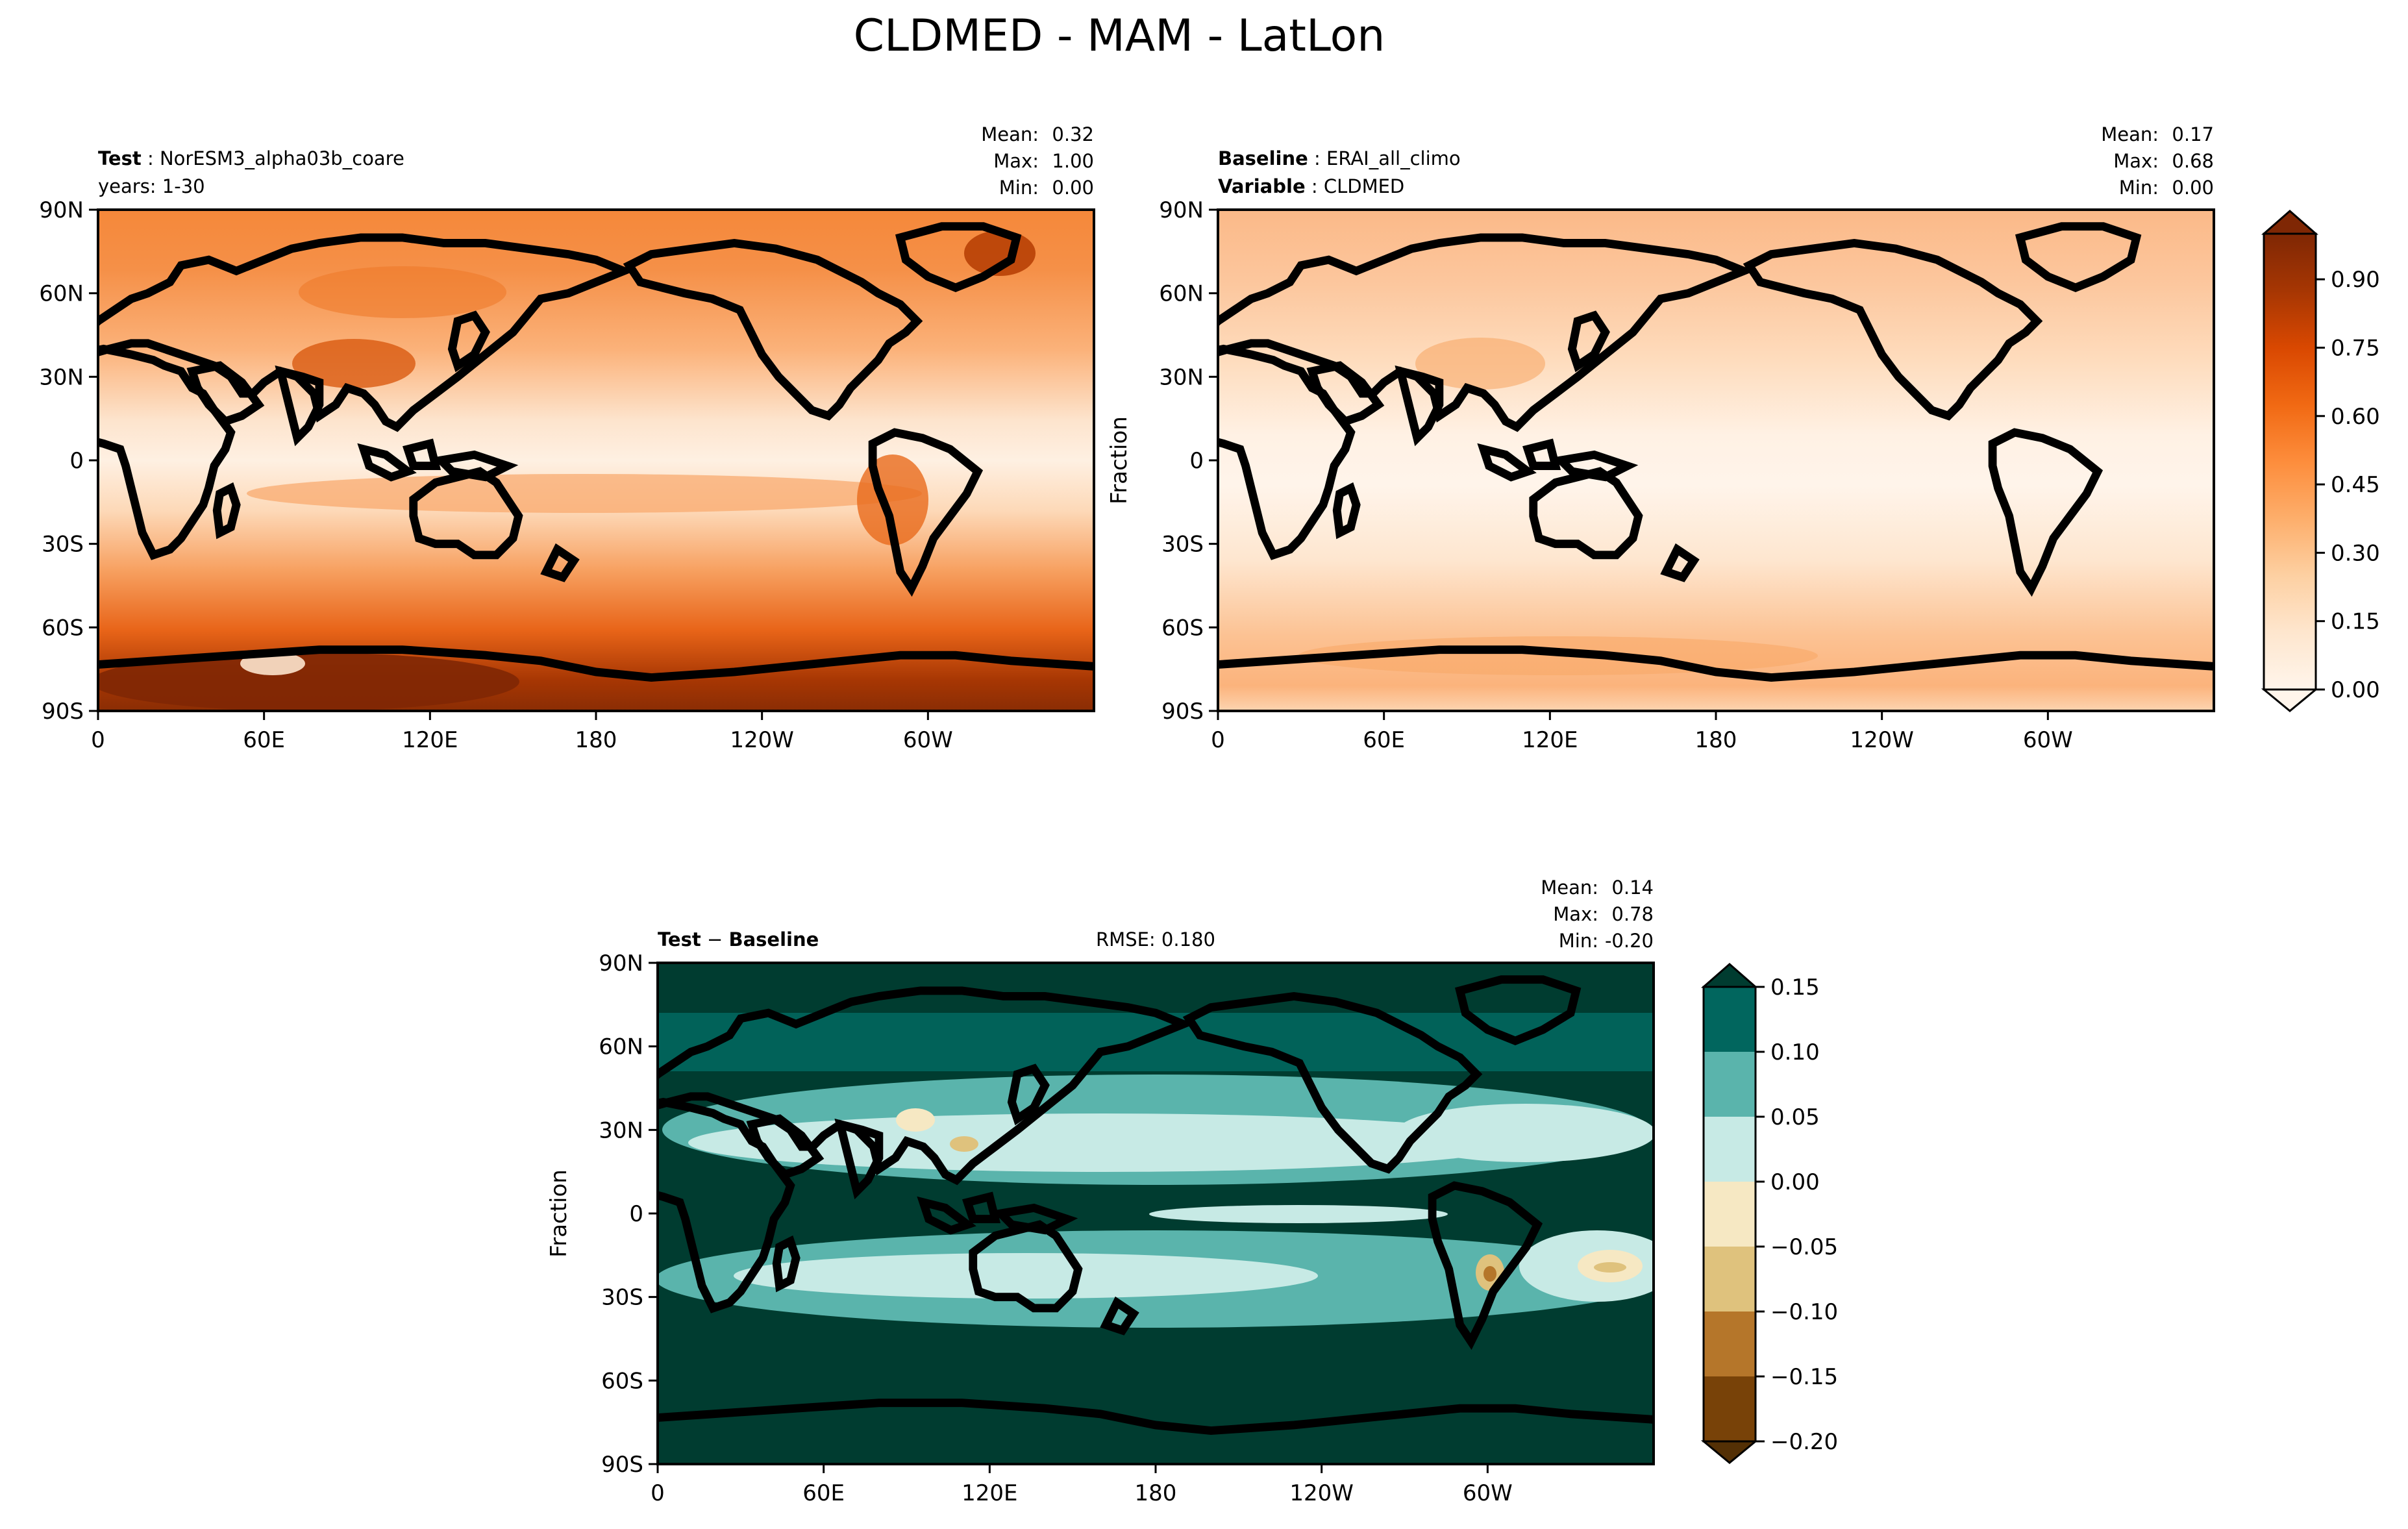 The width and height of the screenshot is (2408, 1529). Describe the element at coordinates (2355, 622) in the screenshot. I see `oranges-colorbar-tick-label: 0.15` at that location.